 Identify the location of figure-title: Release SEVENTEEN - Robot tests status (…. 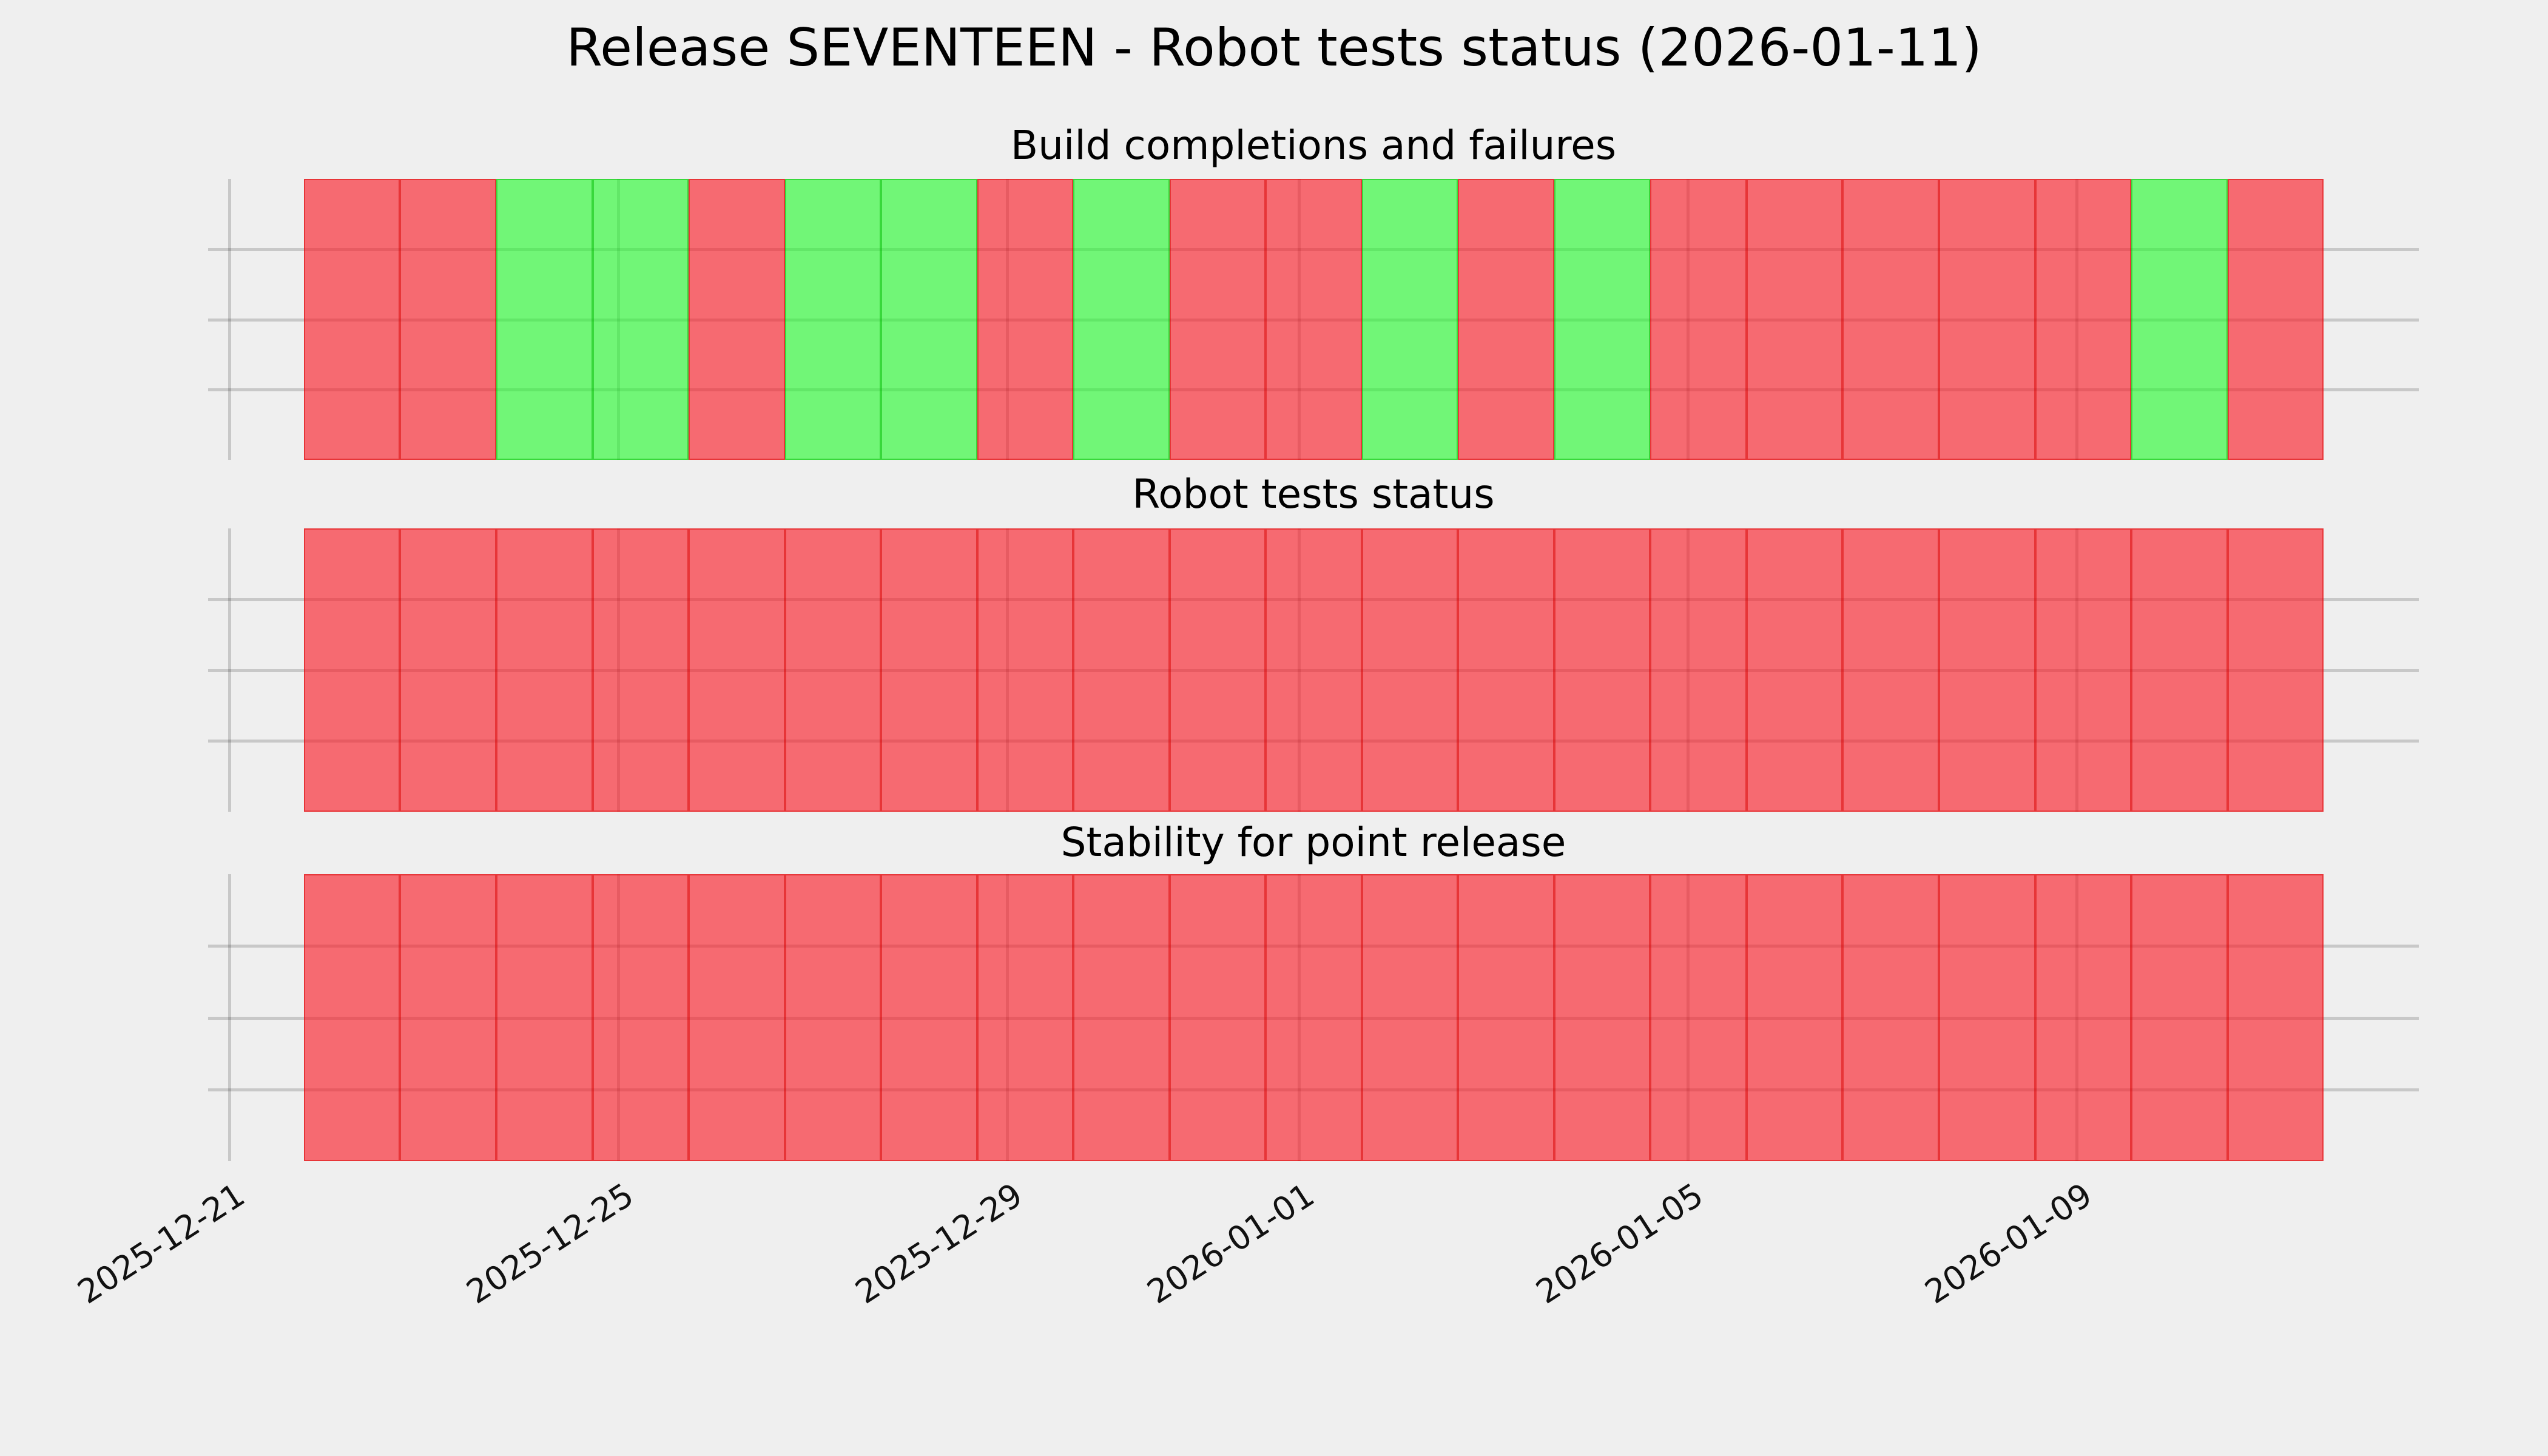
(1274, 48).